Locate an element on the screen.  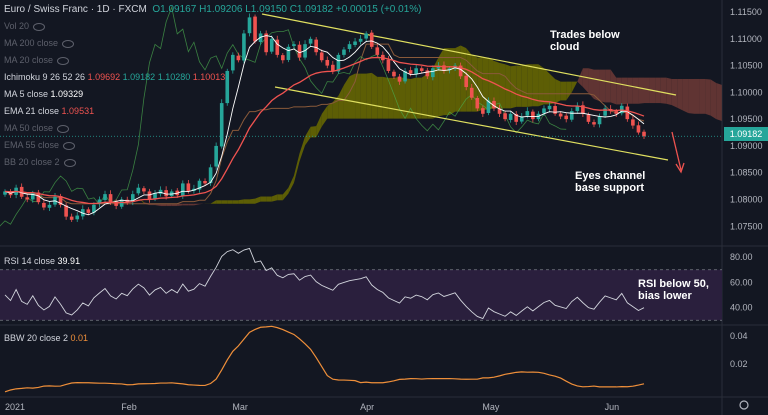
legend-ma50: MA 50 close is located at coordinates (37, 128).